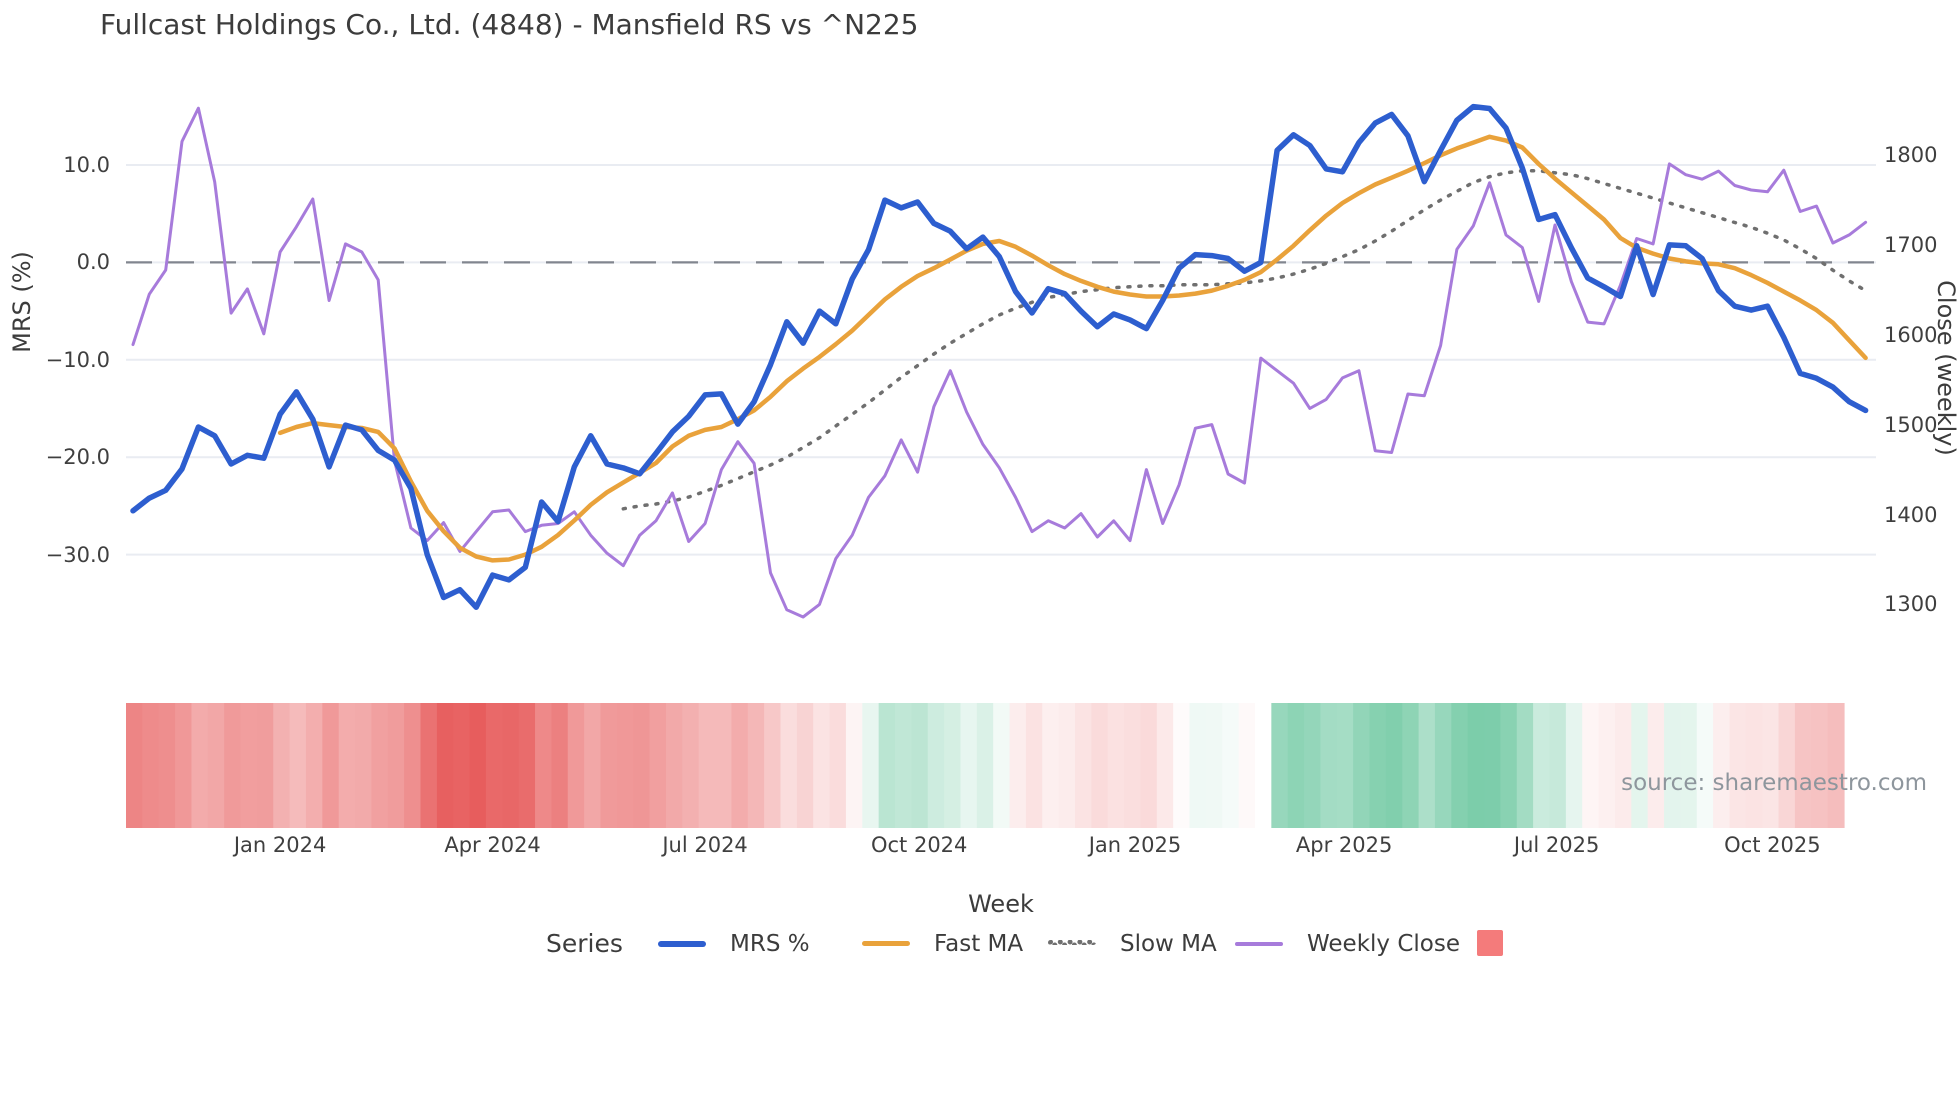 This screenshot has height=1102, width=1960. Describe the element at coordinates (1946, 368) in the screenshot. I see `y-right-axis-title: Close (weekly)` at that location.